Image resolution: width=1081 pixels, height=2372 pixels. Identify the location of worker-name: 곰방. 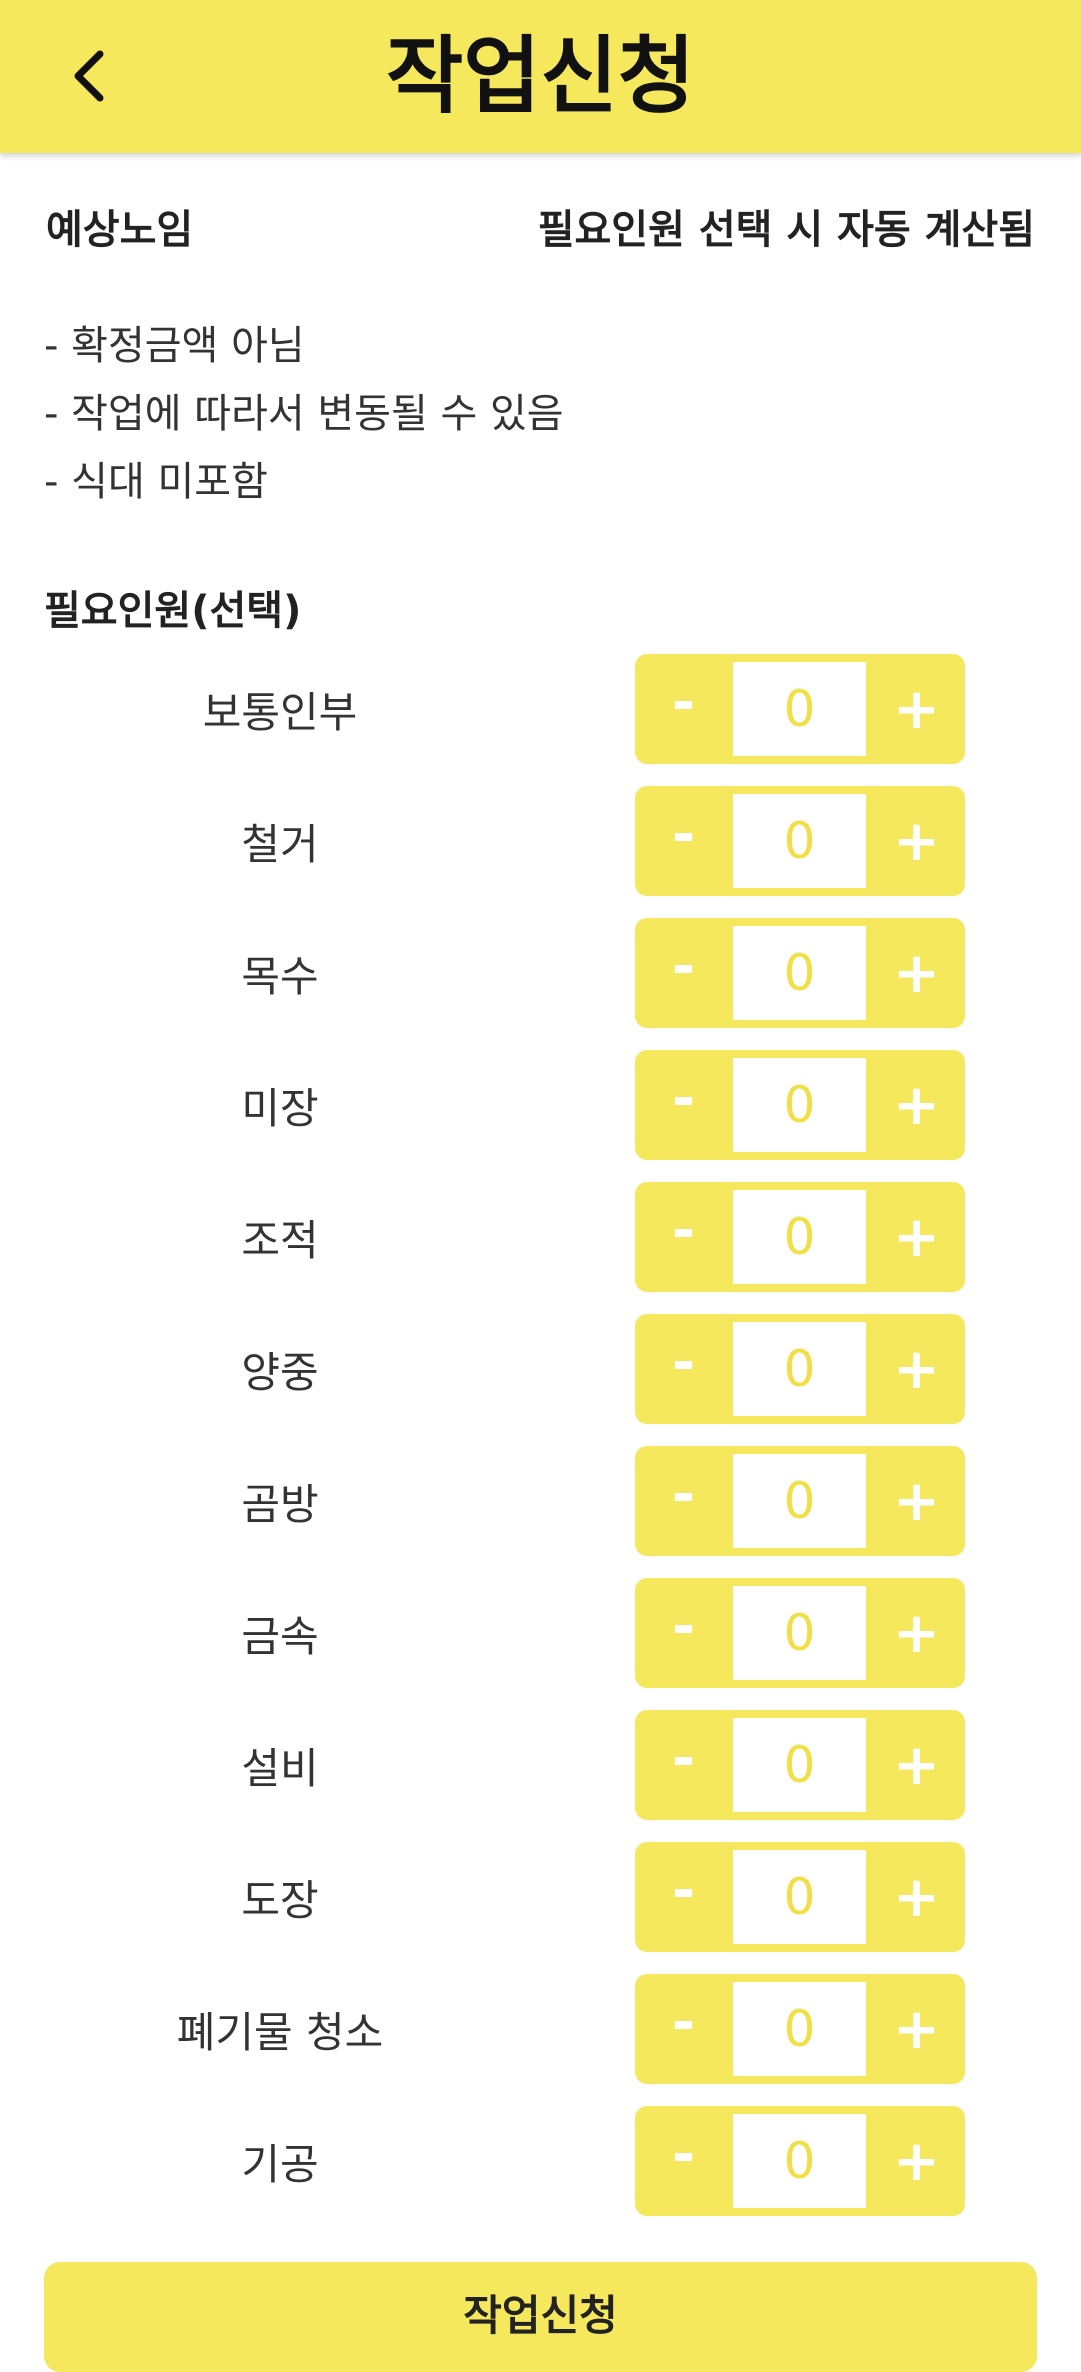
(280, 1504).